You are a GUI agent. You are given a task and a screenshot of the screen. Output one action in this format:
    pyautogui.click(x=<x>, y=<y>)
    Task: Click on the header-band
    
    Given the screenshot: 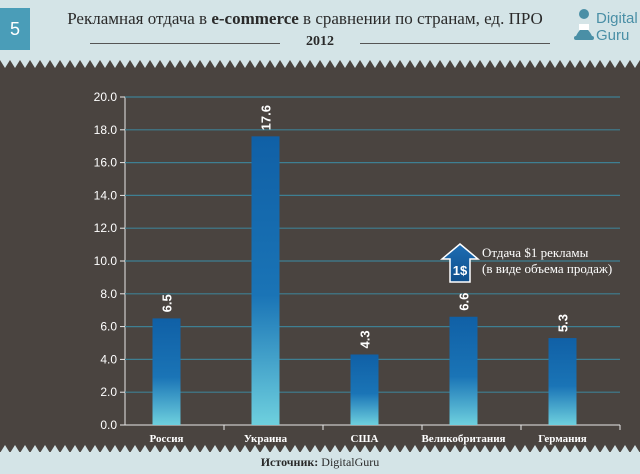 What is the action you would take?
    pyautogui.click(x=320, y=30)
    